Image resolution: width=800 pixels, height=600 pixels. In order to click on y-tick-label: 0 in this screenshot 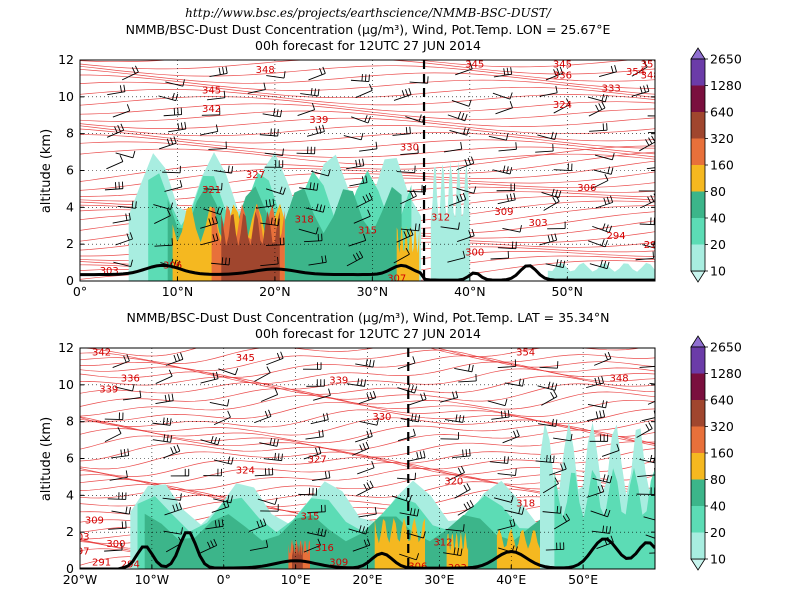, I will do `click(70, 280)`.